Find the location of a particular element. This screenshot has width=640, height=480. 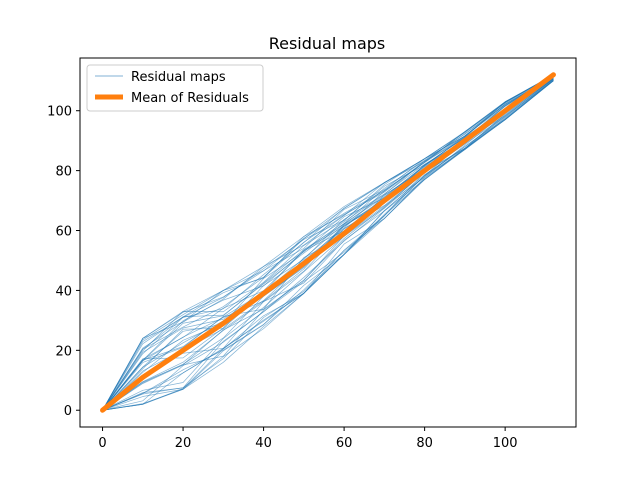

x-tick-label: 80 is located at coordinates (424, 443).